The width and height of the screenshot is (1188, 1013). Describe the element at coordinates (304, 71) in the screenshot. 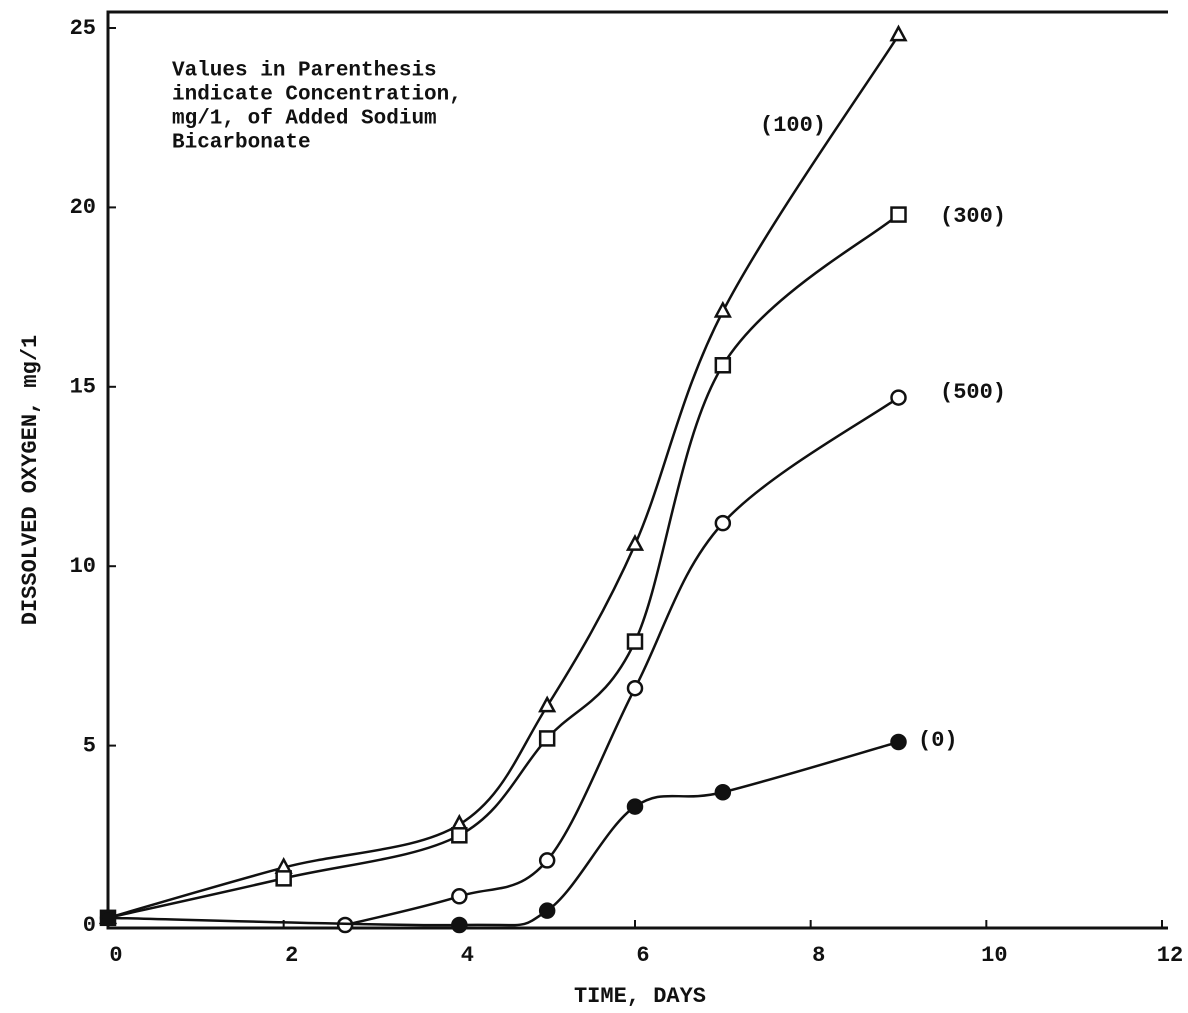

I see `annotation: Values in Parenthesis` at that location.